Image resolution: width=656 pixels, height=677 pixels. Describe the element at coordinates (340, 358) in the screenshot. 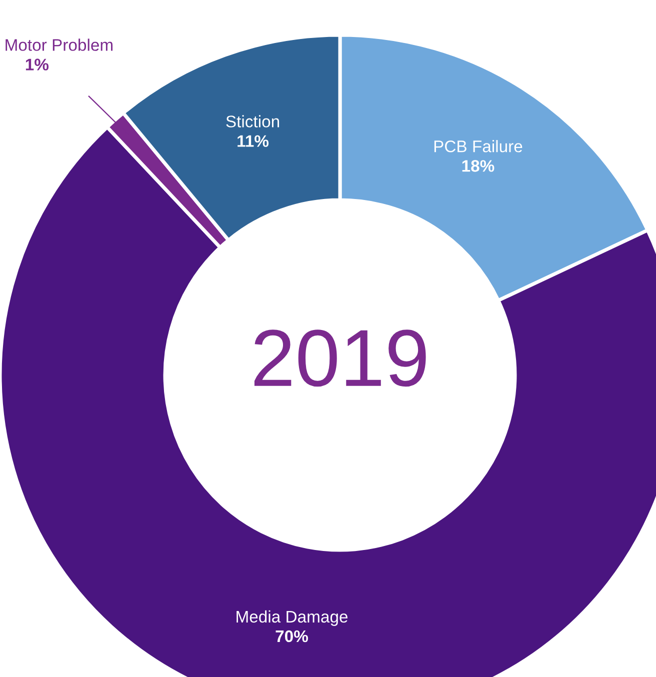

I see `text: 2019` at that location.